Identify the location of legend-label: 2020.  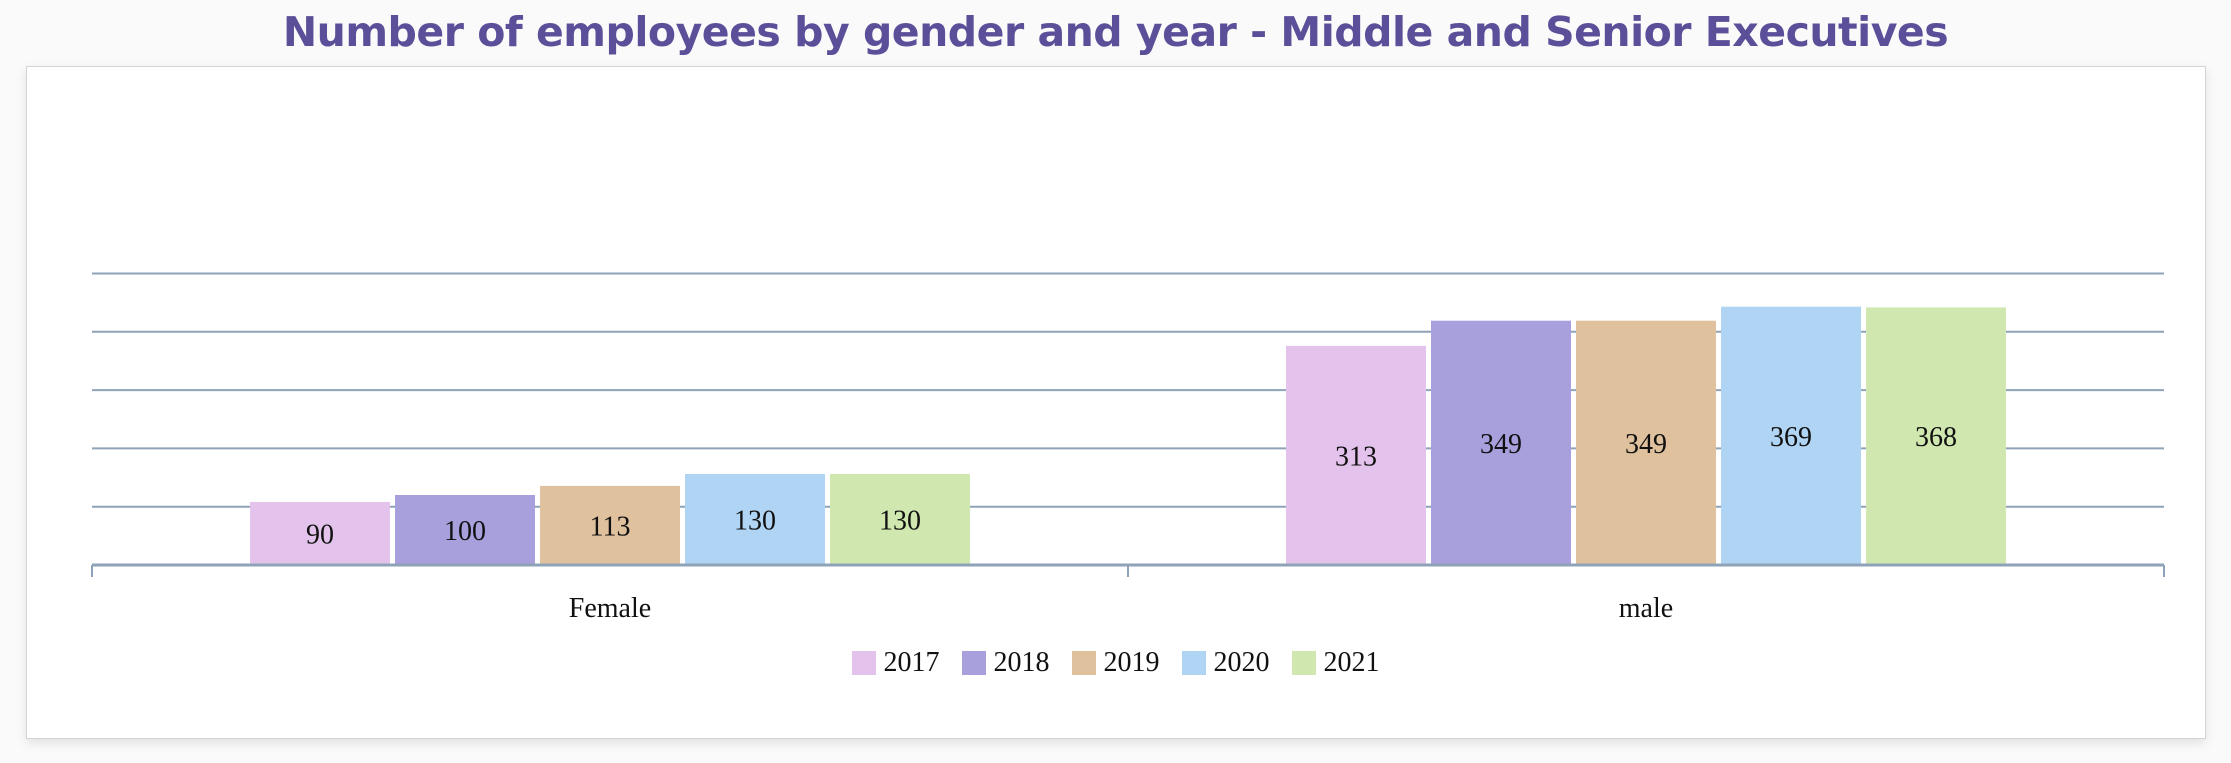
(1241, 662).